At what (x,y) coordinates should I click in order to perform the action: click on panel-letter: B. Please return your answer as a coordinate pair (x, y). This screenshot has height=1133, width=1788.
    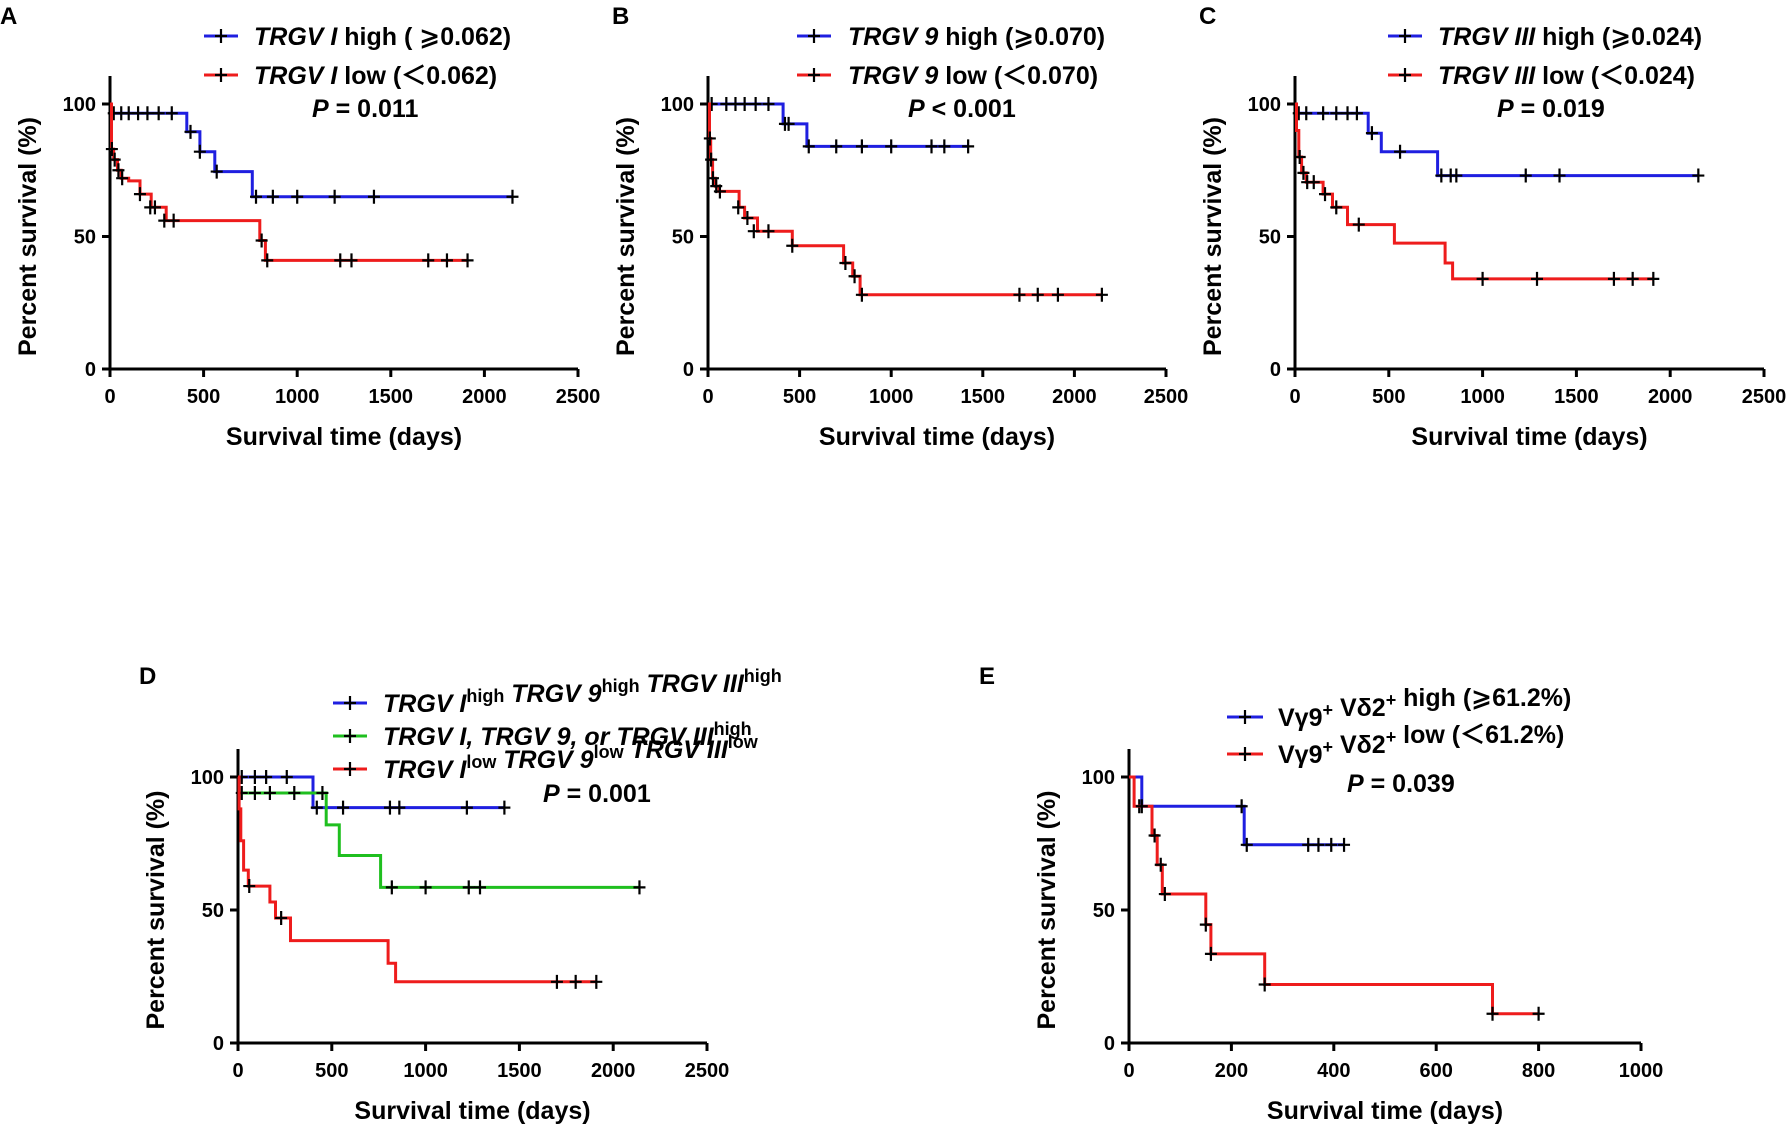
    Looking at the image, I should click on (620, 16).